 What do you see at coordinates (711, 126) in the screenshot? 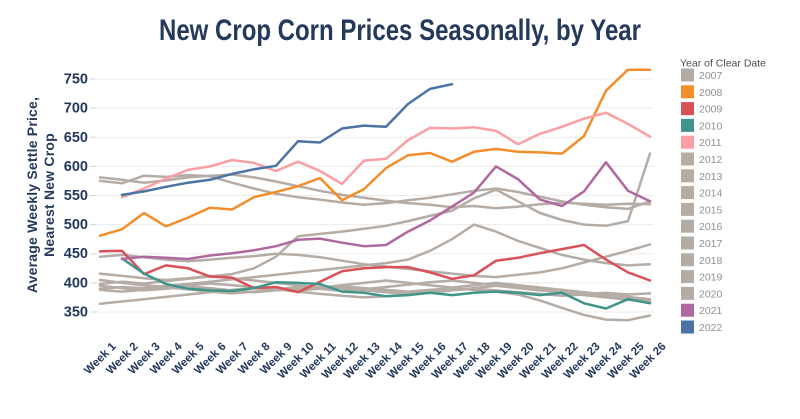
I see `svg-text: 2010` at bounding box center [711, 126].